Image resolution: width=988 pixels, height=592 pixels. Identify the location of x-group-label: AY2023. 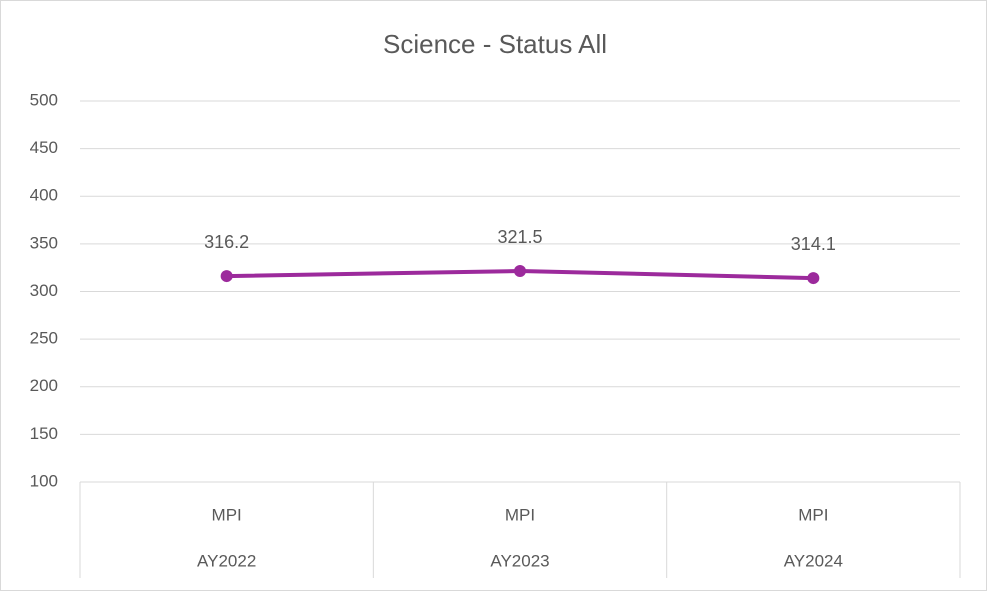
(519, 560).